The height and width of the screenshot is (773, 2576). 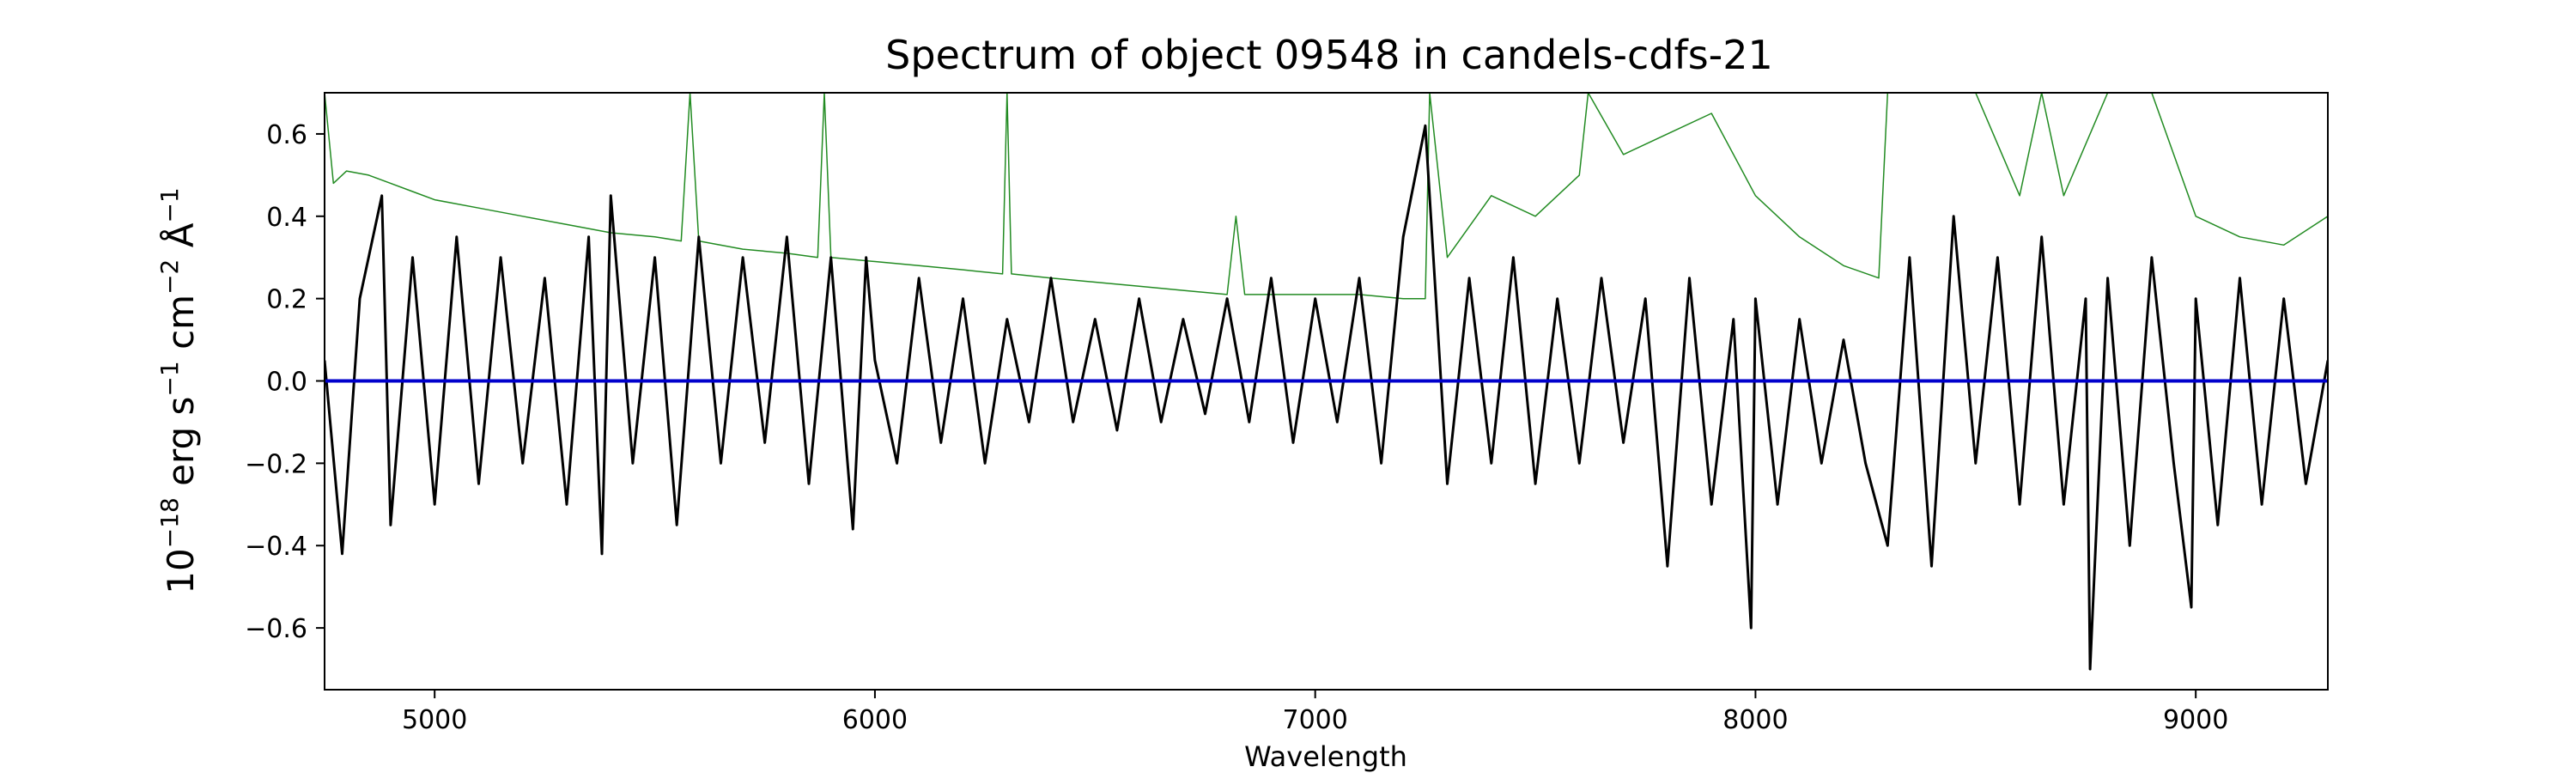 I want to click on y-tick-label: 0.6, so click(x=286, y=135).